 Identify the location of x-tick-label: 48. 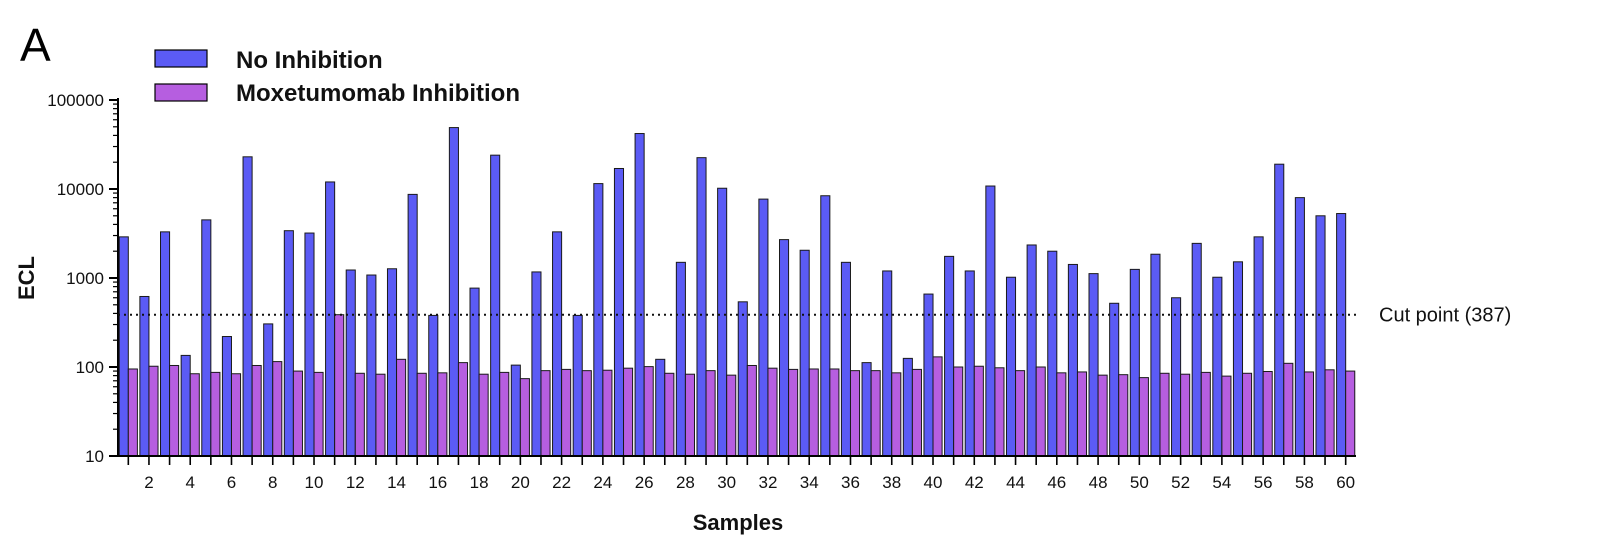
(1098, 482).